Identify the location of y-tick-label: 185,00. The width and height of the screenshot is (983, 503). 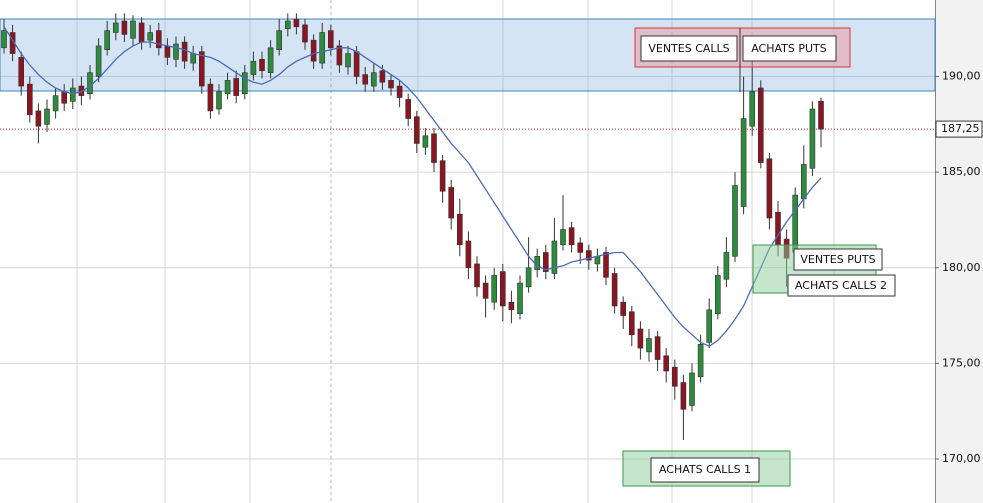
(961, 171).